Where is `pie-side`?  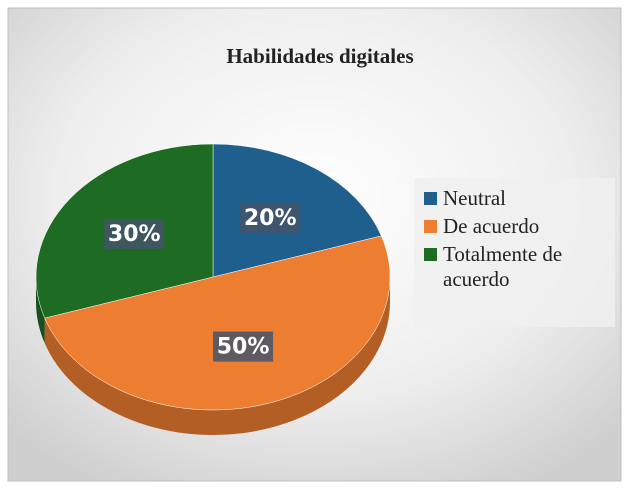 pie-side is located at coordinates (40, 310).